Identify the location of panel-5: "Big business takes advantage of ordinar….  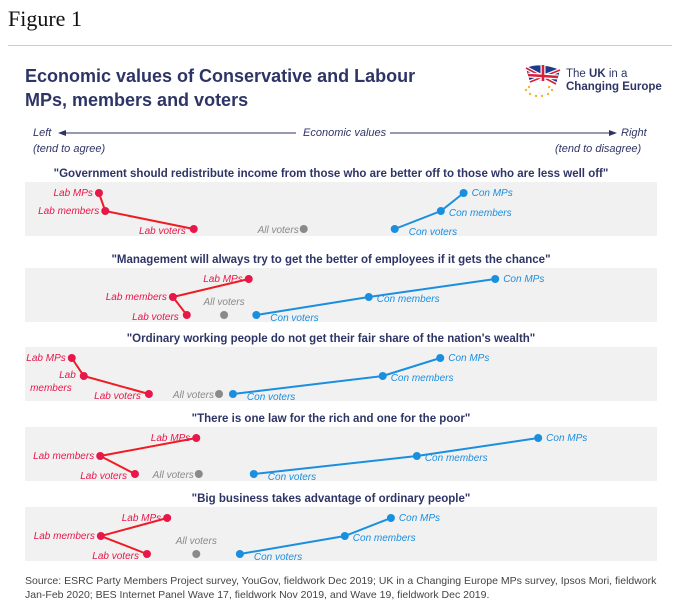
(341, 528).